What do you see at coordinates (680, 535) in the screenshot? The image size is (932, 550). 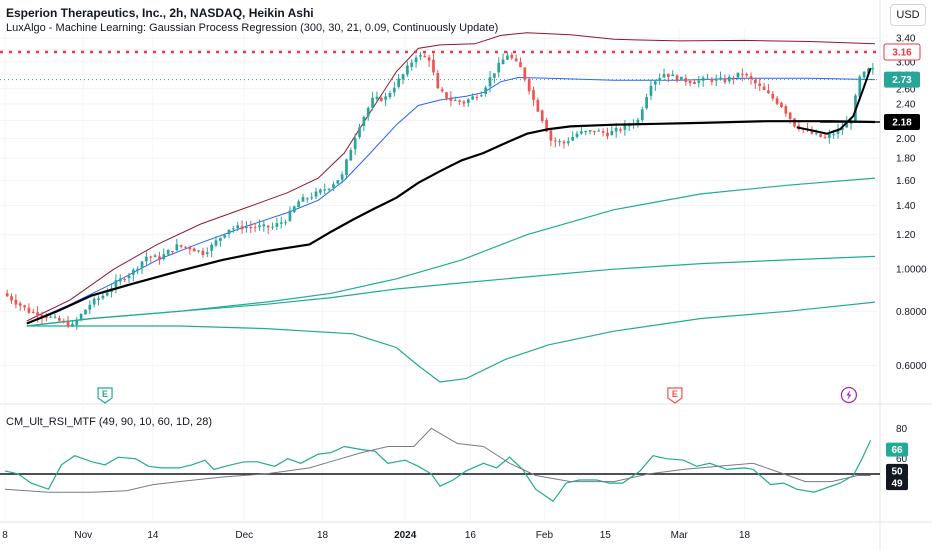 I see `time-tick-label: Mar` at bounding box center [680, 535].